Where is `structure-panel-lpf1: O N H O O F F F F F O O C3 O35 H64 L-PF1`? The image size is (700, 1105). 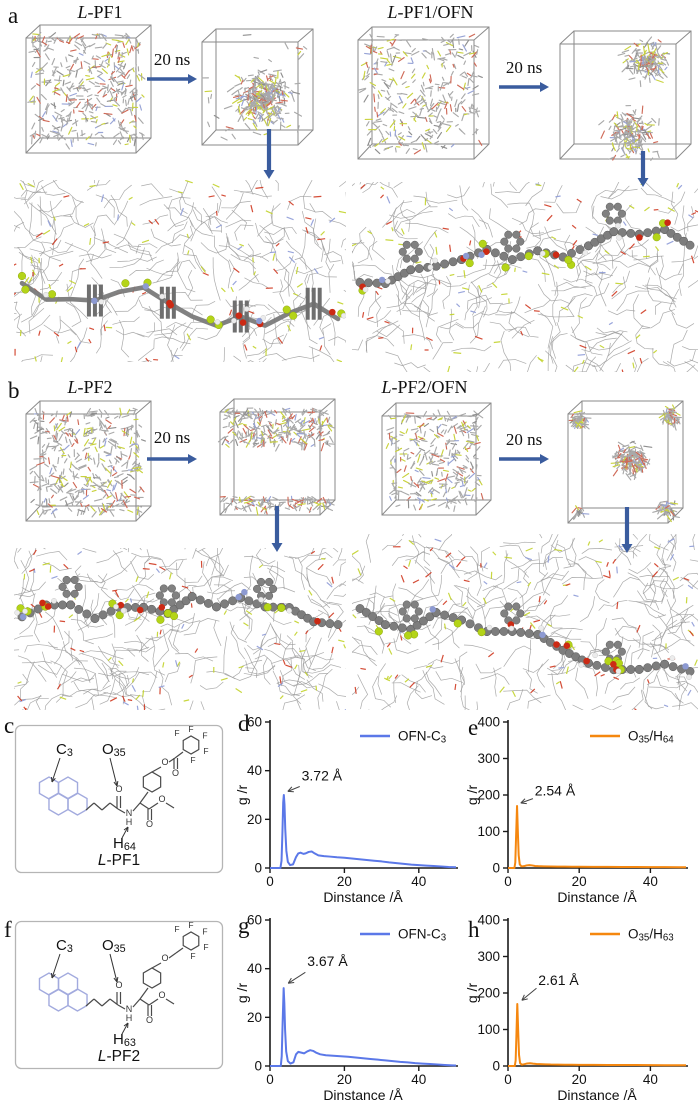
structure-panel-lpf1: O N H O O F F F F F O O C3 O35 H64 L-PF1 is located at coordinates (119, 799).